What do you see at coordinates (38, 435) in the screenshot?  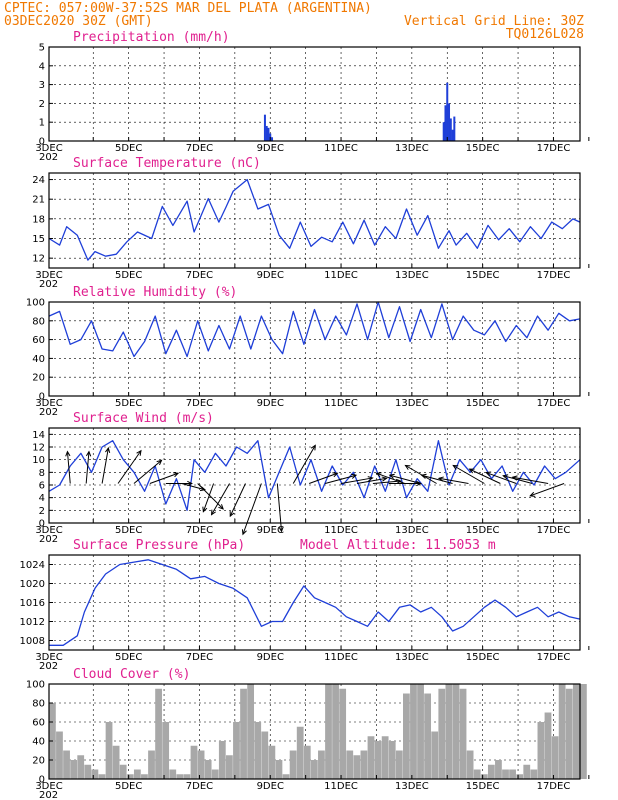 I see `y-tick-label: 14` at bounding box center [38, 435].